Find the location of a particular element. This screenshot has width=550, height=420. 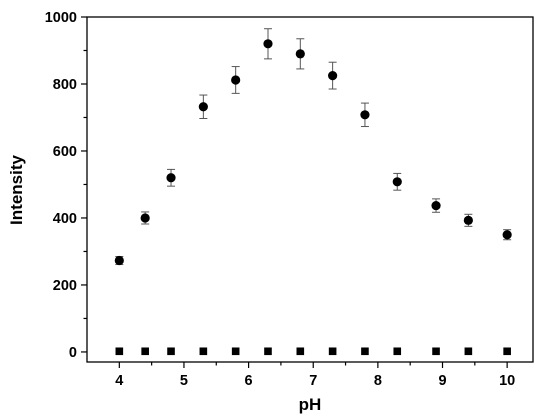

y-tick-label: 400 is located at coordinates (65, 219).